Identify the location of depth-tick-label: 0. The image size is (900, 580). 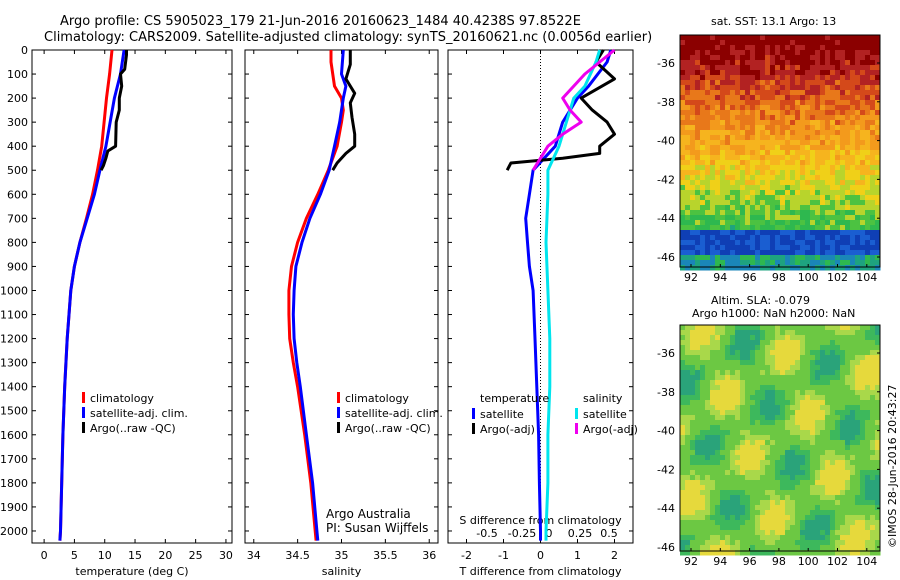
(24, 50).